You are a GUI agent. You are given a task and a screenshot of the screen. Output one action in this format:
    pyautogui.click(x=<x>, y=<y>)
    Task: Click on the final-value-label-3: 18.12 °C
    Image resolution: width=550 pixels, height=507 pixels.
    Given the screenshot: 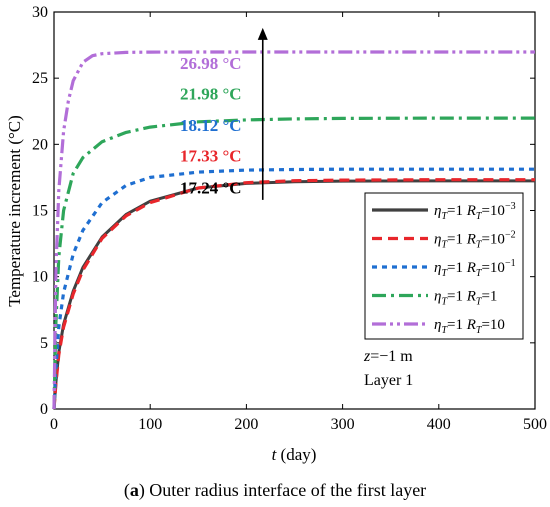 What is the action you would take?
    pyautogui.click(x=211, y=125)
    